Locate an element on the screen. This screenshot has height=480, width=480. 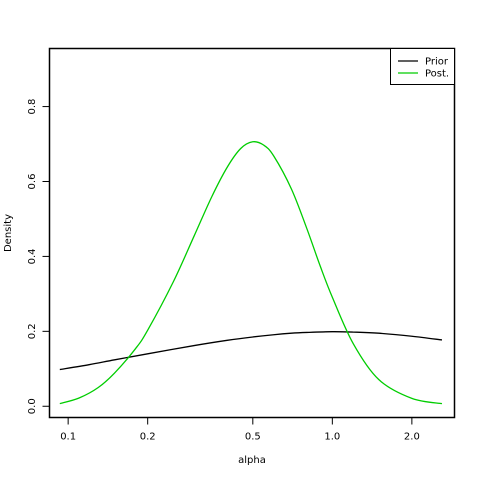
y-tick-label: 0.4 is located at coordinates (32, 256).